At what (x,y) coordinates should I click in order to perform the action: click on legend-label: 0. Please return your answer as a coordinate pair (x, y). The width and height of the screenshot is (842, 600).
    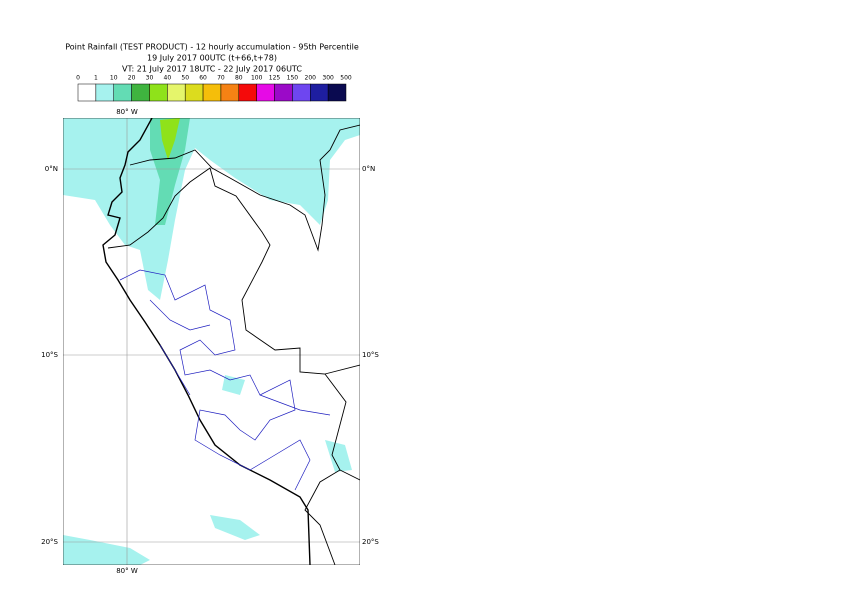
    Looking at the image, I should click on (78, 78).